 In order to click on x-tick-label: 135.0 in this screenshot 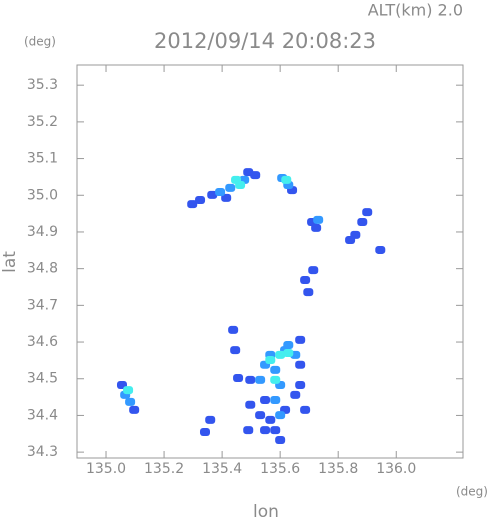, I will do `click(106, 469)`.